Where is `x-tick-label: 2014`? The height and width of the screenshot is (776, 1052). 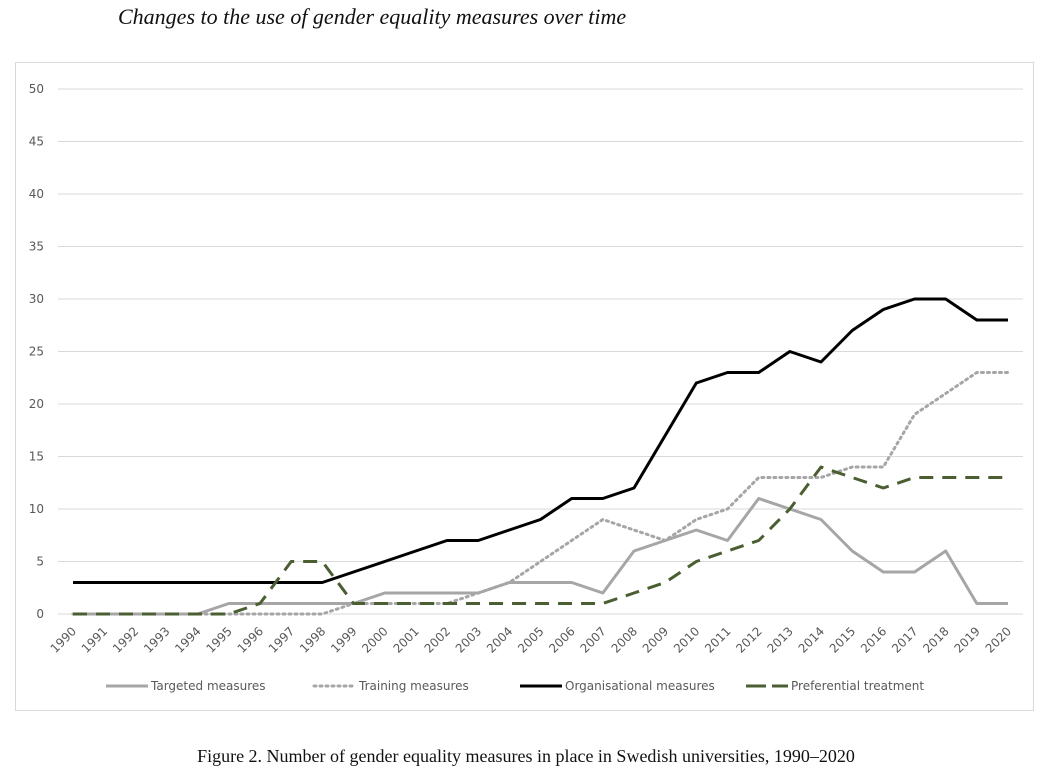
x-tick-label: 2014 is located at coordinates (811, 639).